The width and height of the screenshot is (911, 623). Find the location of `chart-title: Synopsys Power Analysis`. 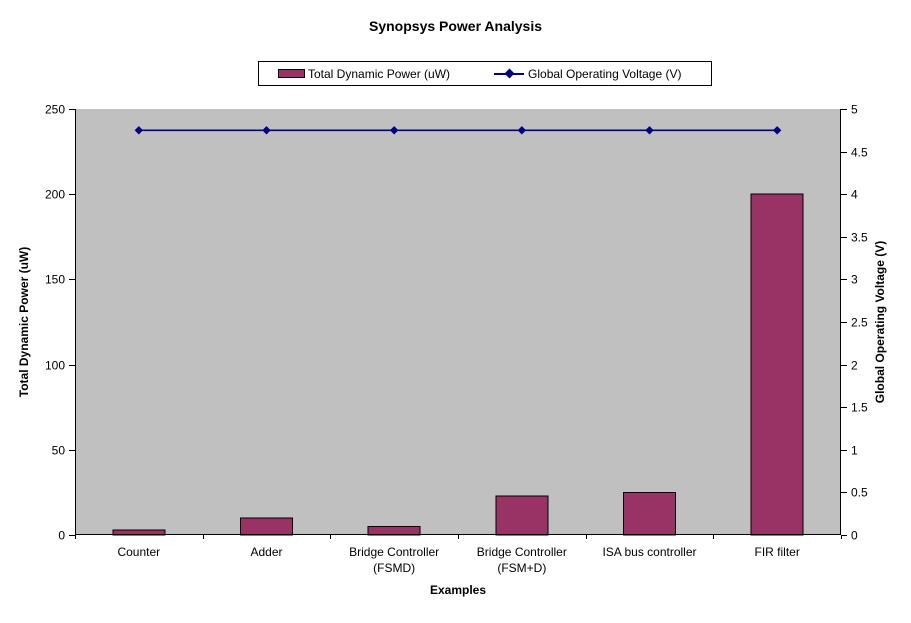

chart-title: Synopsys Power Analysis is located at coordinates (455, 26).